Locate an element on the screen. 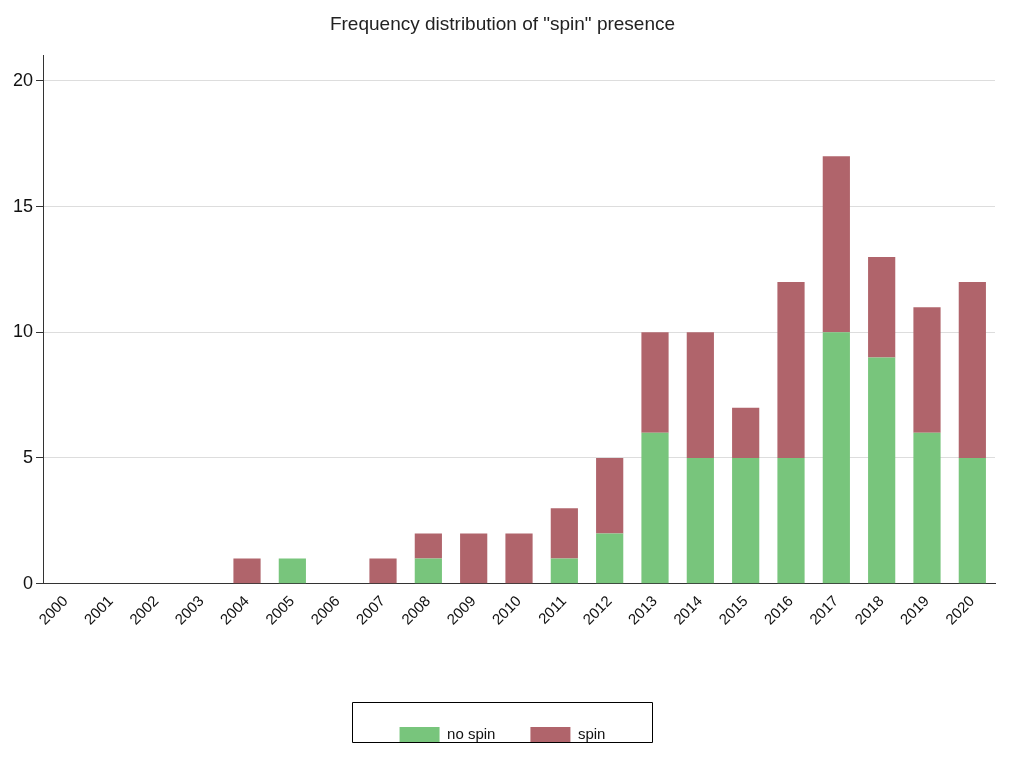 The image size is (1015, 773). y-tick-label: 5 is located at coordinates (28, 456).